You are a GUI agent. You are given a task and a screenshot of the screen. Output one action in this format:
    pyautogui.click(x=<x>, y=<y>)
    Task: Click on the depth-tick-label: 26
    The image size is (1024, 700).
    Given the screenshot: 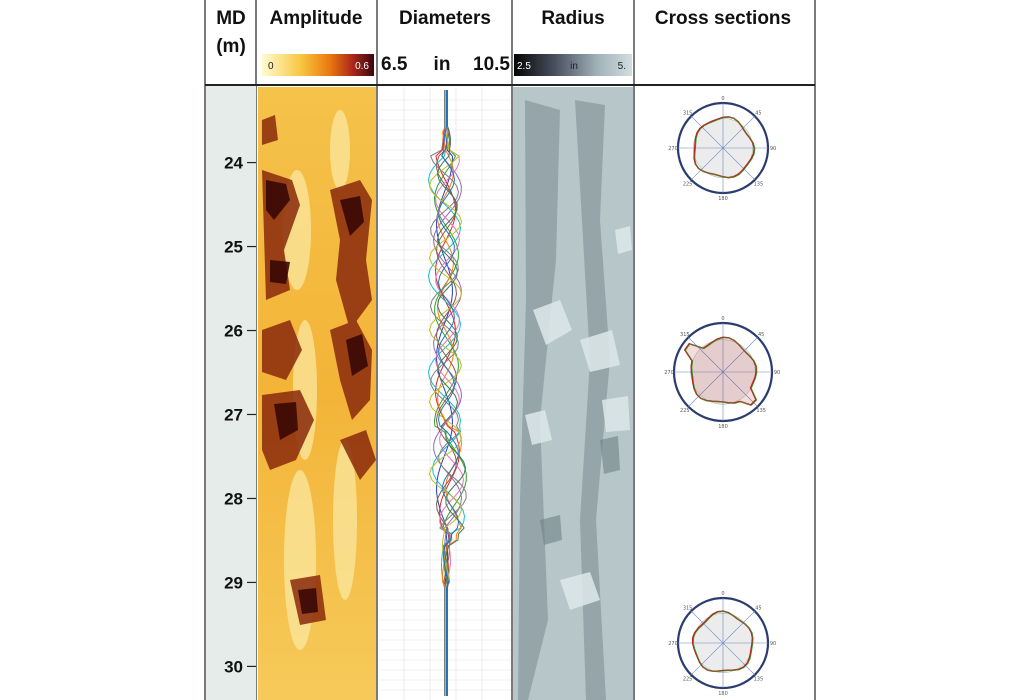 What is the action you would take?
    pyautogui.click(x=233, y=331)
    